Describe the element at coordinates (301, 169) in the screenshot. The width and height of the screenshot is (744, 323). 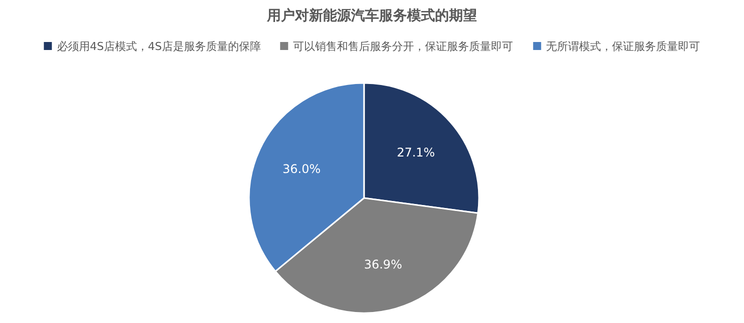
I see `data-label: 36.0%` at that location.